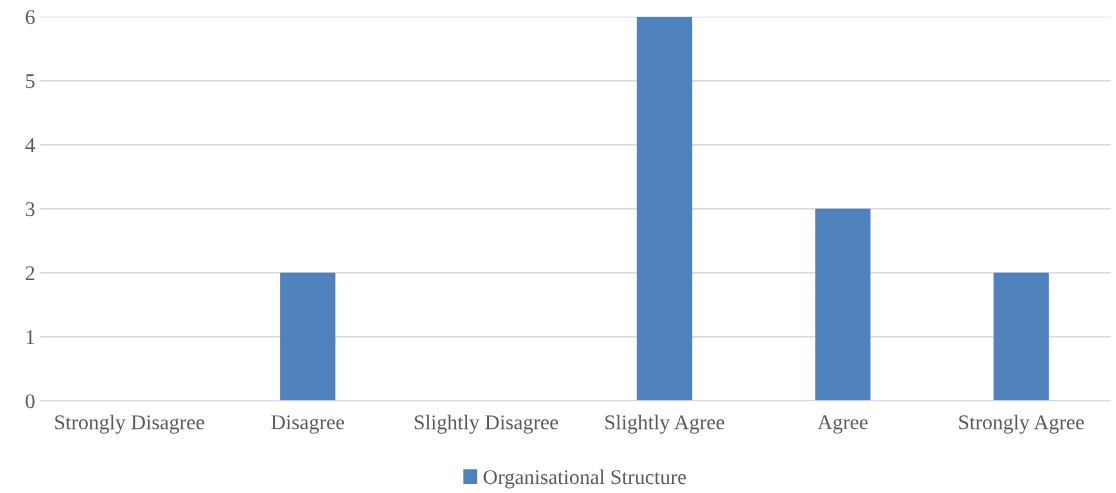 This screenshot has width=1116, height=493. What do you see at coordinates (308, 424) in the screenshot?
I see `x-tick-label: Disagree` at bounding box center [308, 424].